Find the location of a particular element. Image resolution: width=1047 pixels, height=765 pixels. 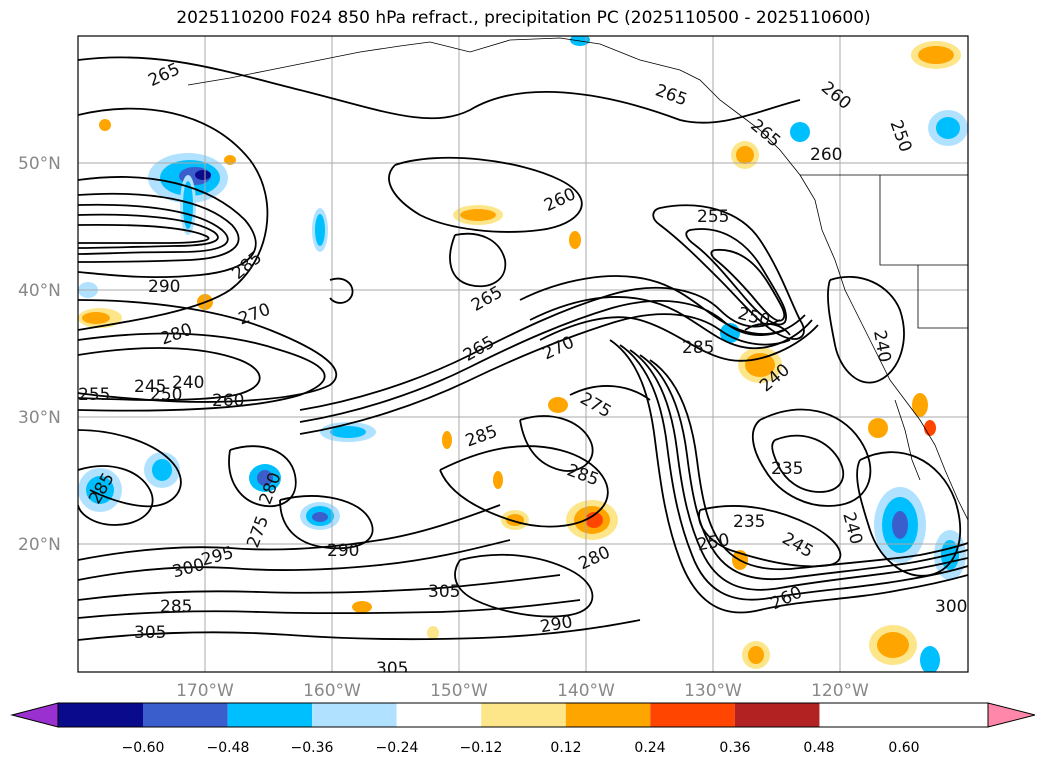

contour-label: 300 is located at coordinates (951, 607).